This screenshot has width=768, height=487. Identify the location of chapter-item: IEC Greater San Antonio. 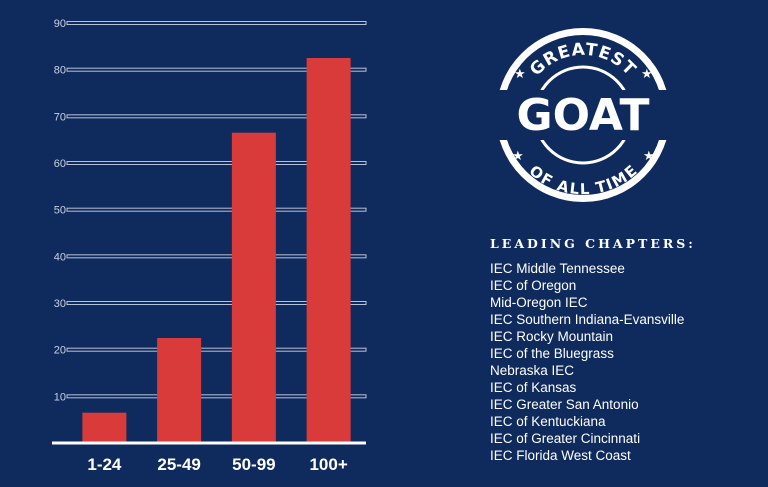
(564, 404).